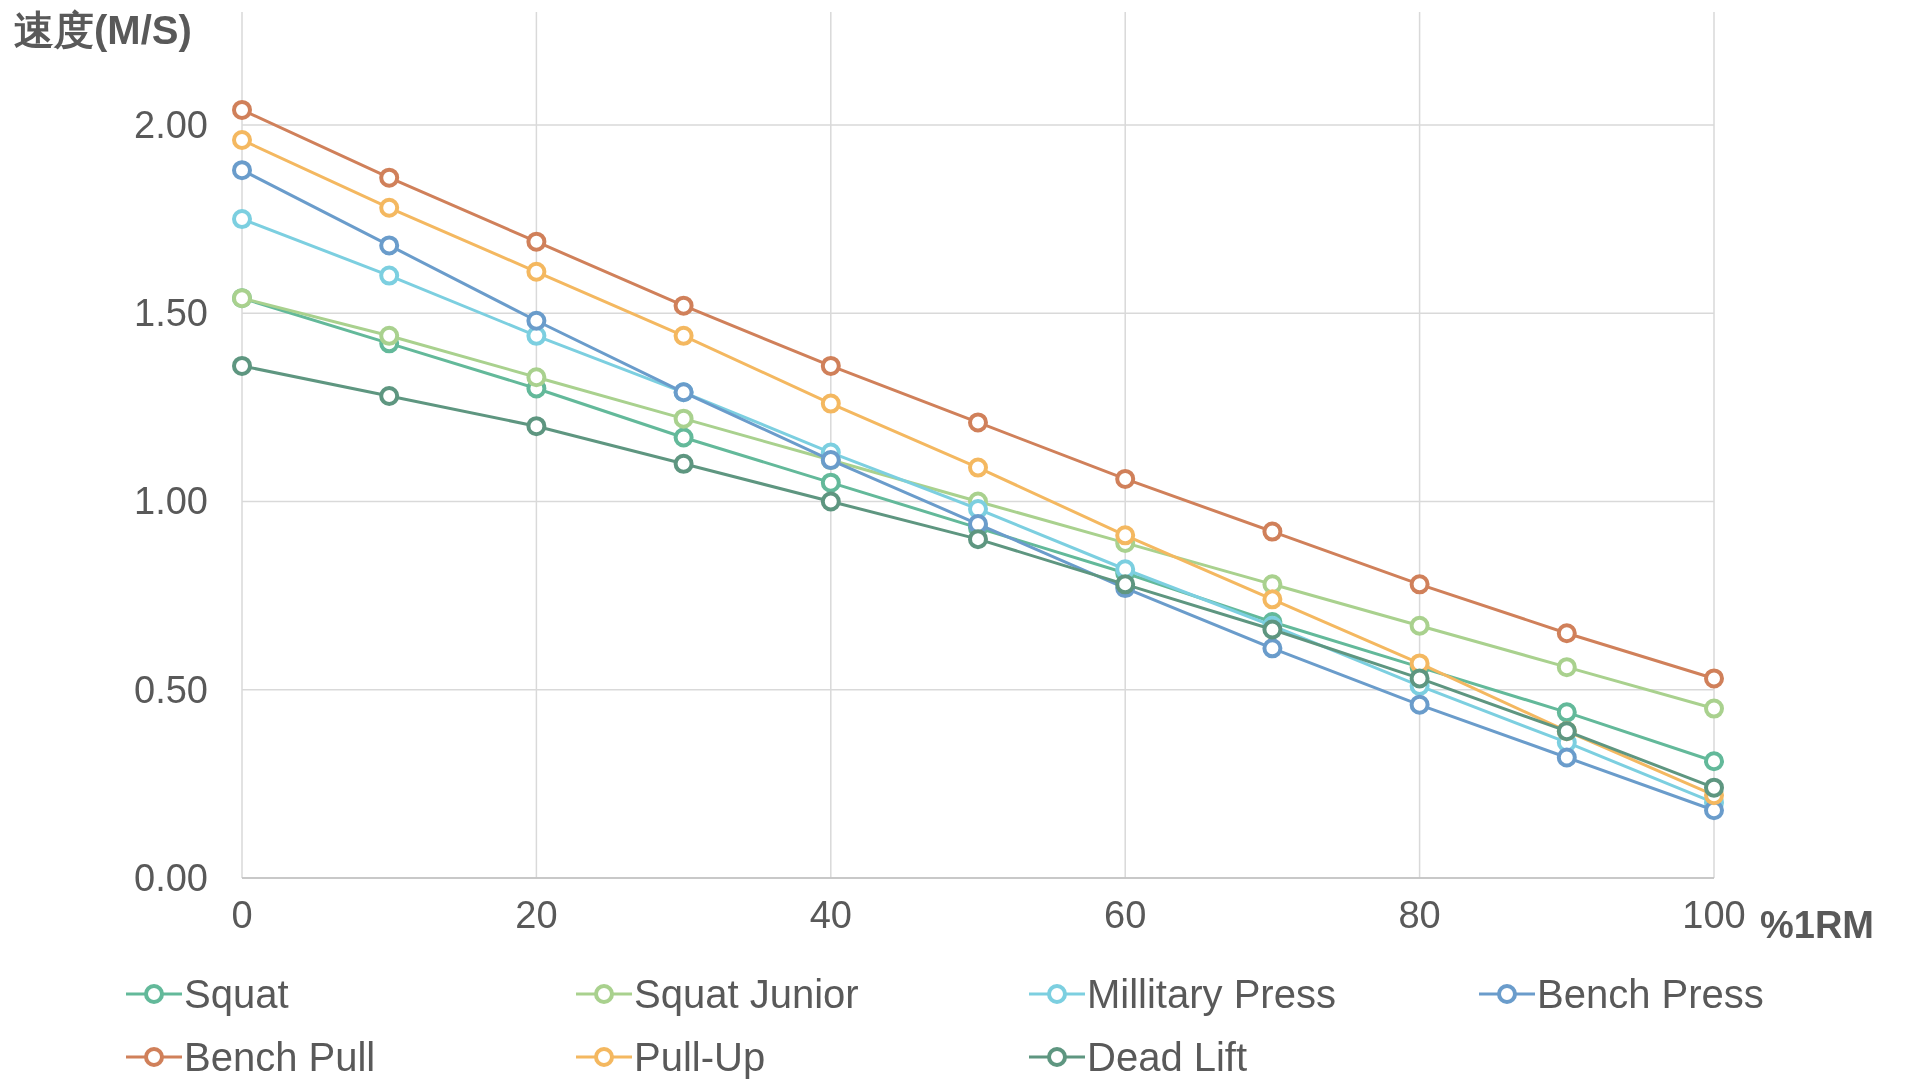 The width and height of the screenshot is (1914, 1081). Describe the element at coordinates (1211, 994) in the screenshot. I see `legend-label: Millitary Press` at that location.